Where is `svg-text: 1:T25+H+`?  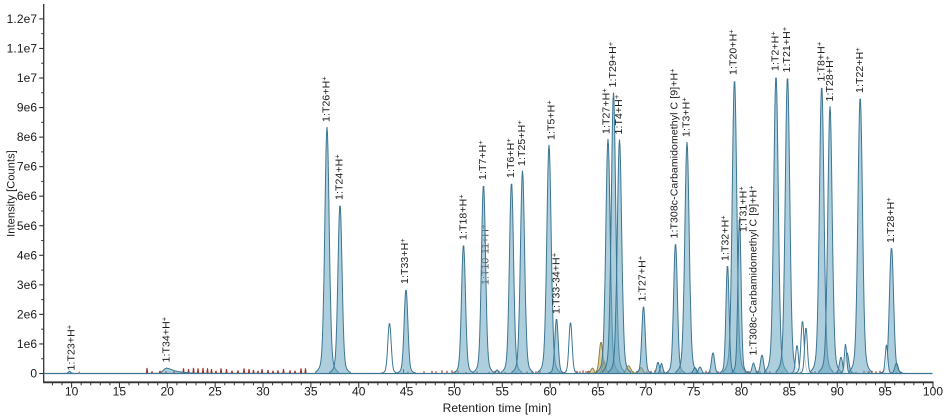
svg-text: 1:T25+H+ is located at coordinates (521, 143).